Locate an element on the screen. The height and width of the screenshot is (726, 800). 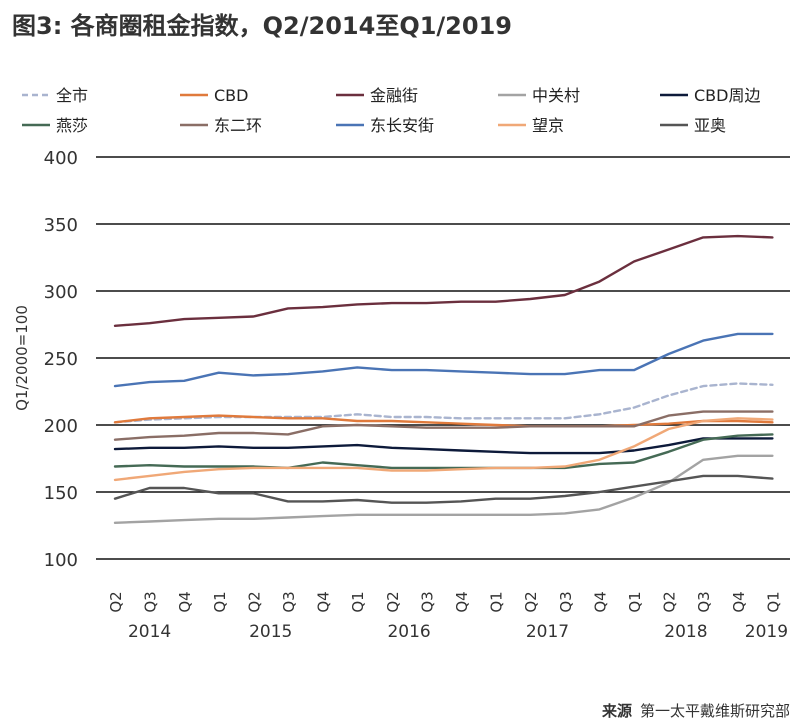
y-tick-label: 350 is located at coordinates (61, 225).